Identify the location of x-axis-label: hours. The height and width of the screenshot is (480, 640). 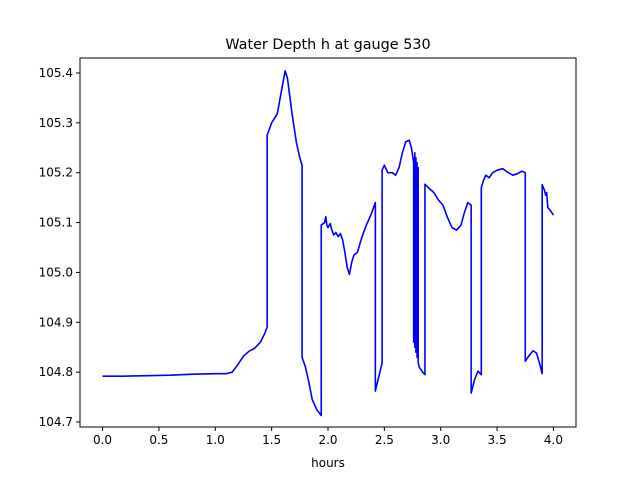
(328, 463).